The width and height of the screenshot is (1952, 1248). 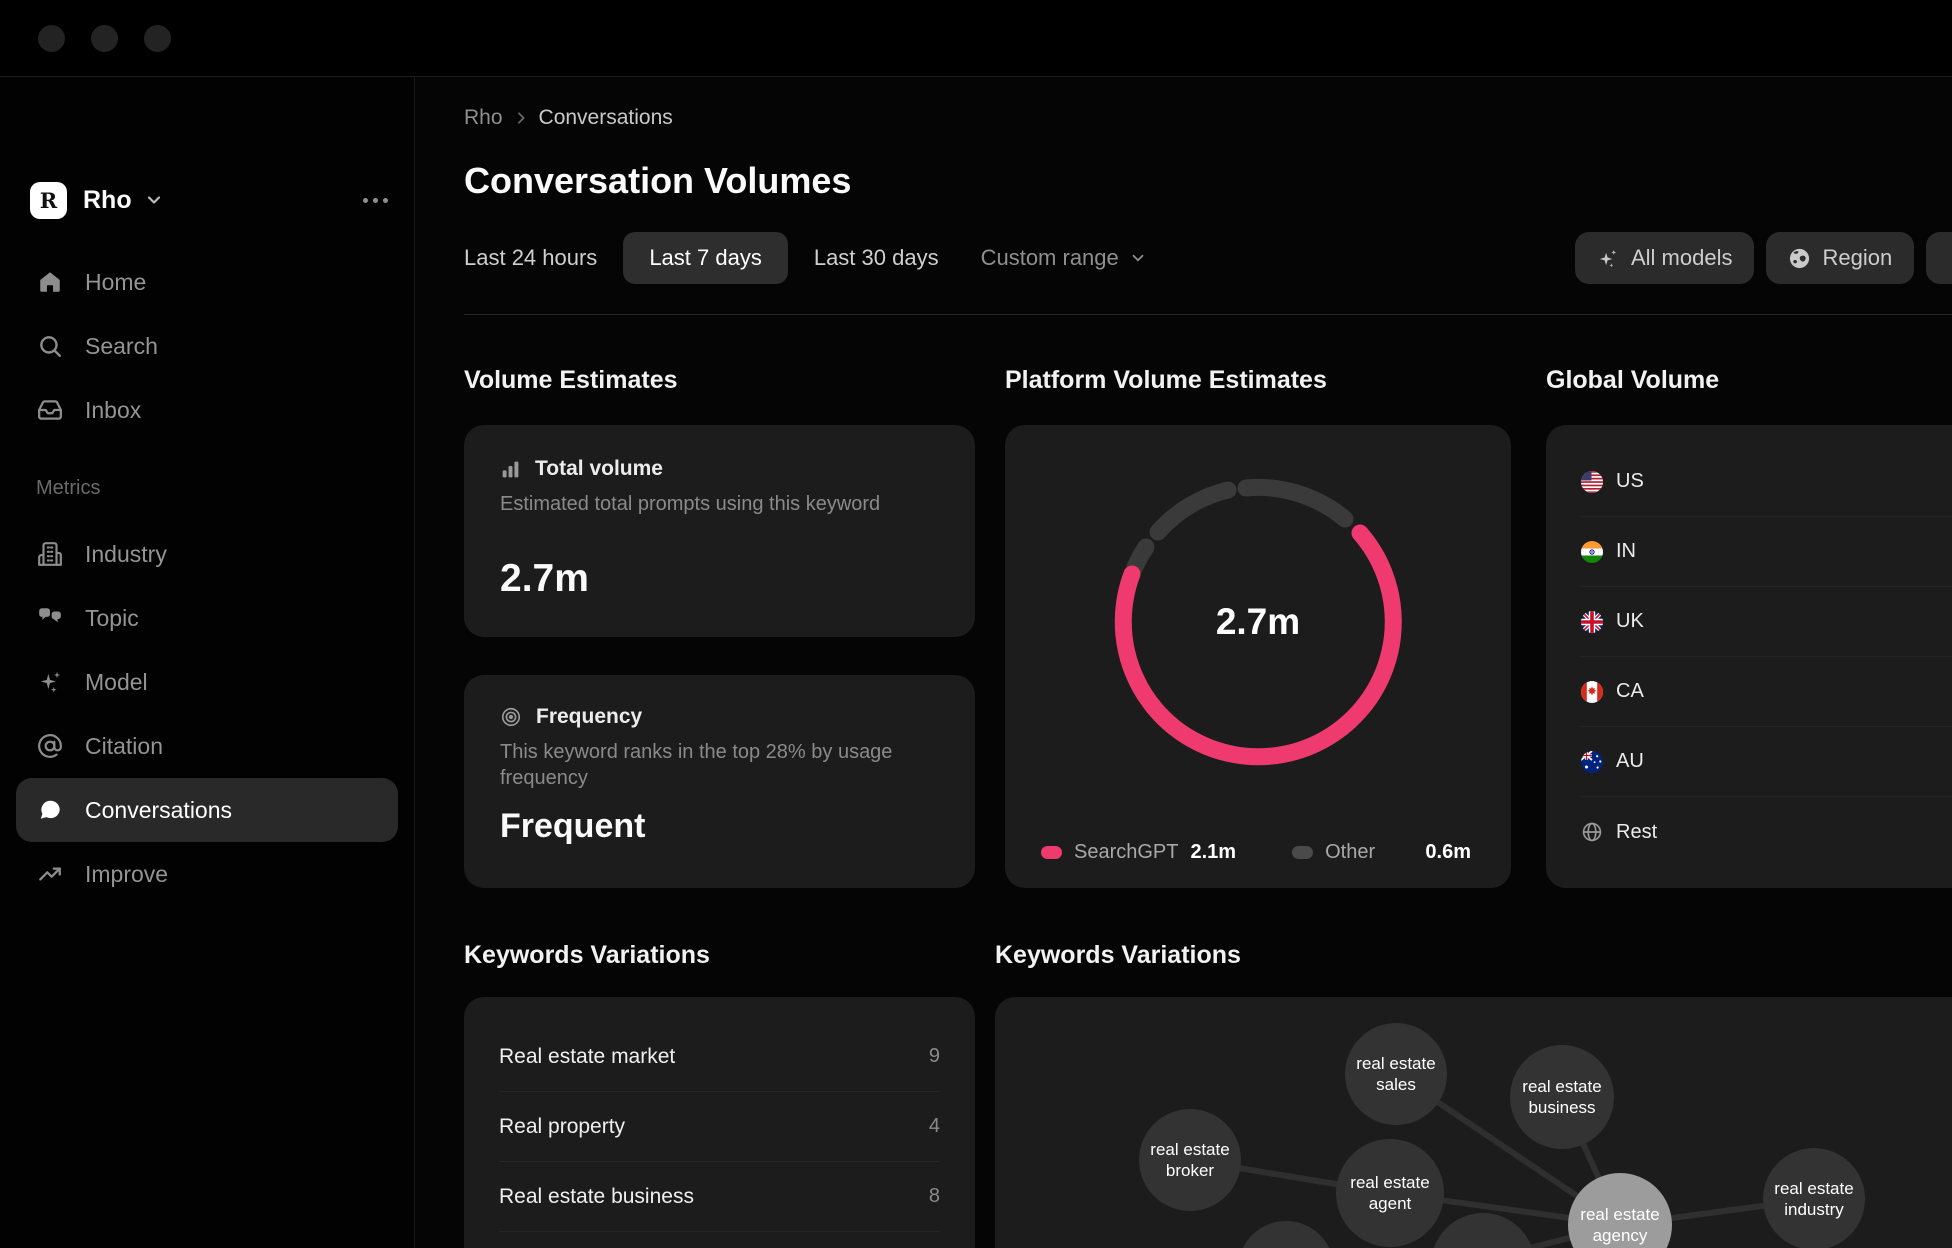 I want to click on tab-last-7-days: Last 7 days, so click(x=705, y=258).